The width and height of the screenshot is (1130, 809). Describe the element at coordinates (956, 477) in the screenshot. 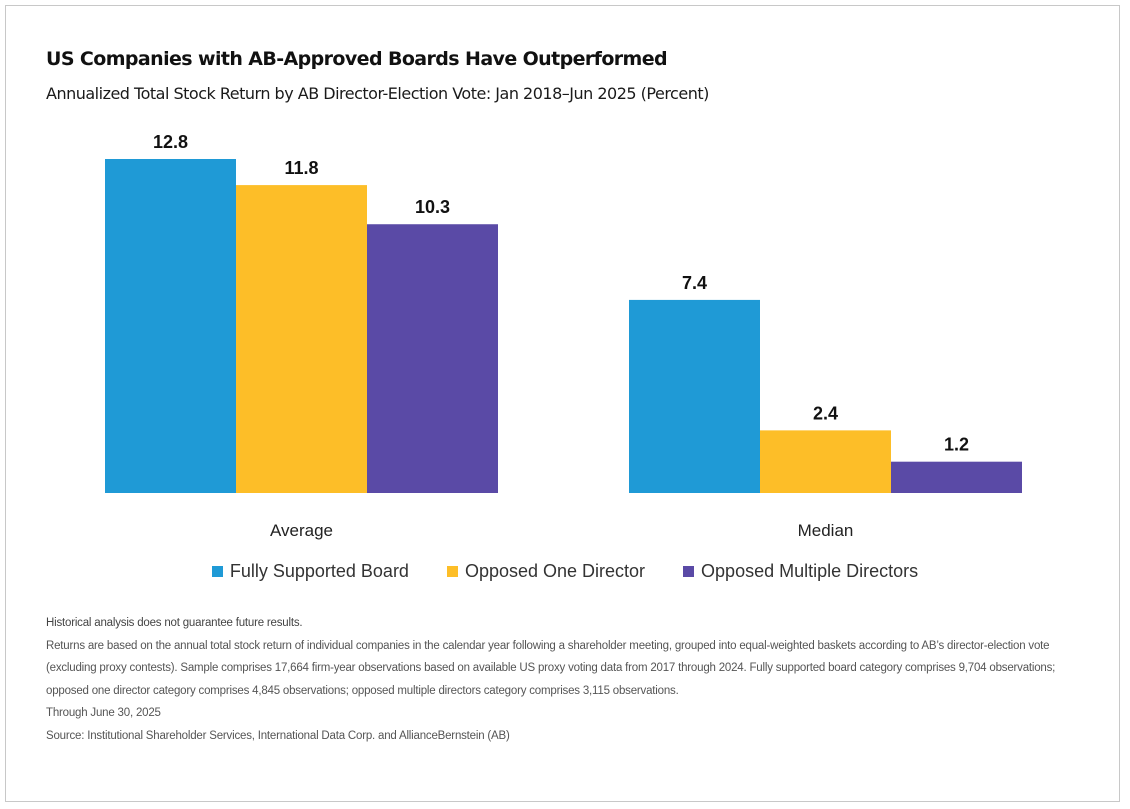

I see `bar-median-opposed-multiple-directors` at that location.